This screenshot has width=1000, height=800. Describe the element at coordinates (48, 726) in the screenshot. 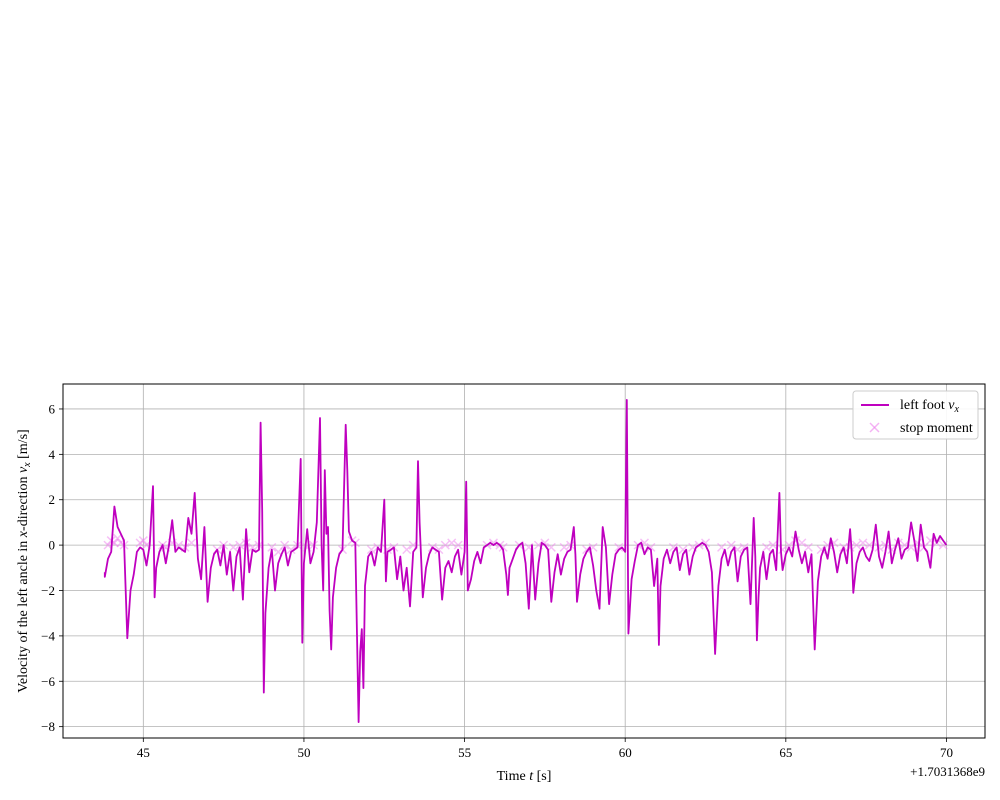

I see `y-tick-label: −8` at that location.